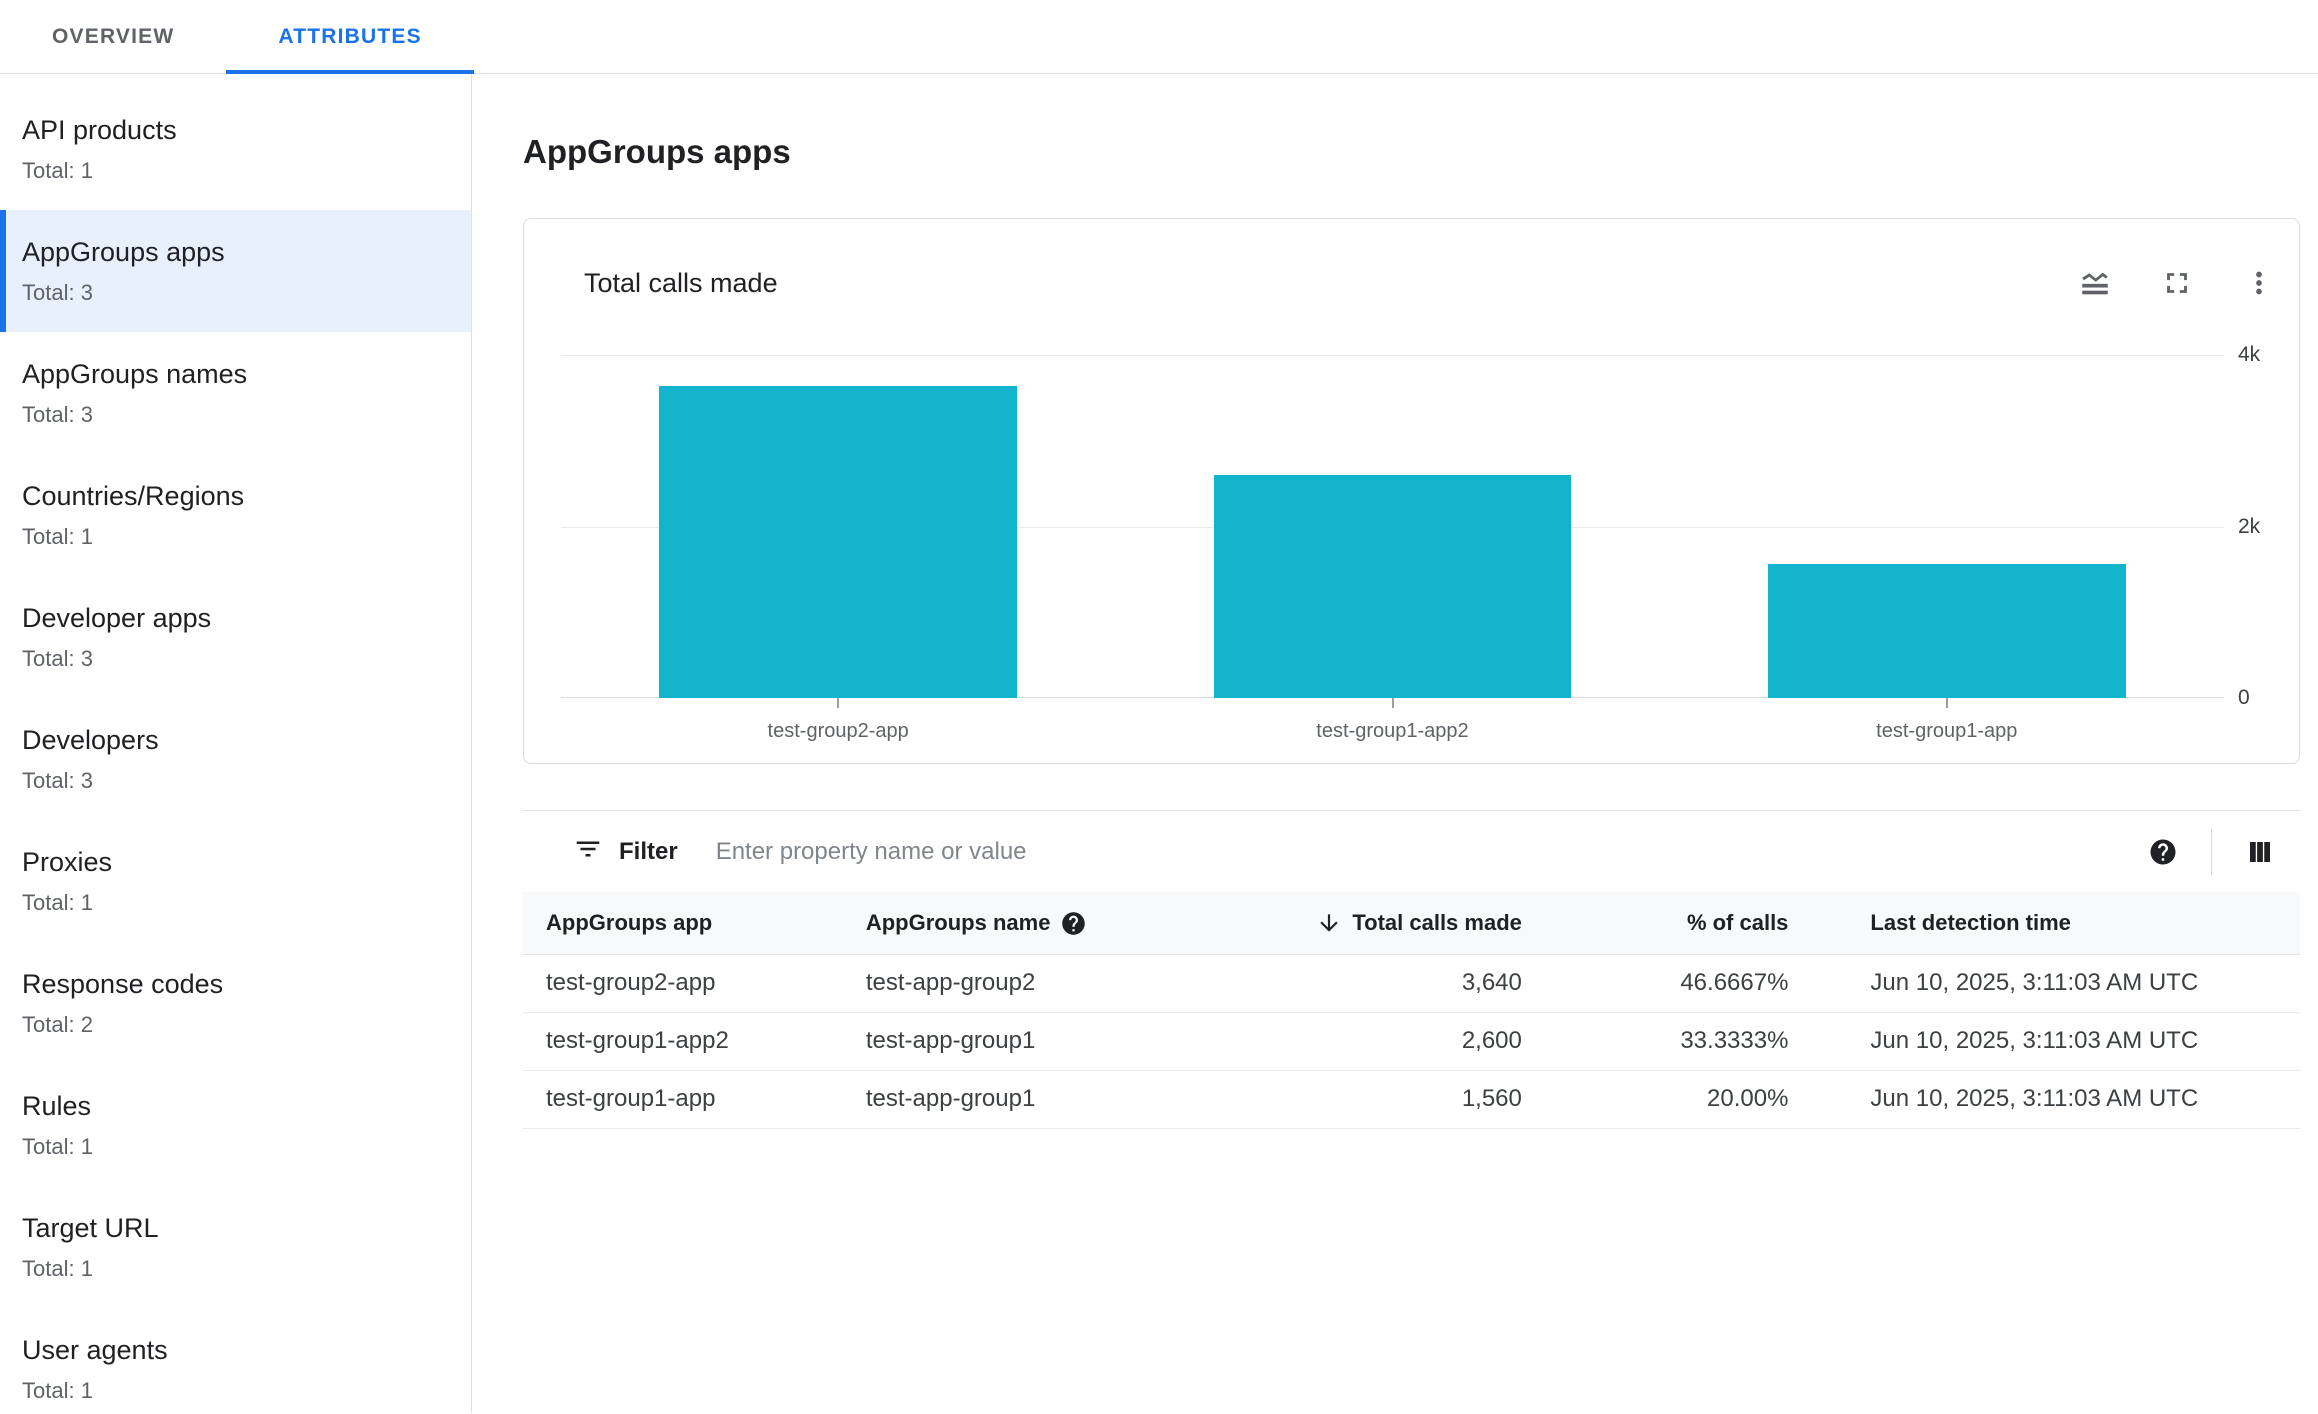 This screenshot has height=1414, width=2318. Describe the element at coordinates (1669, 1041) in the screenshot. I see `cell-percent-calls: 33.3333%` at that location.